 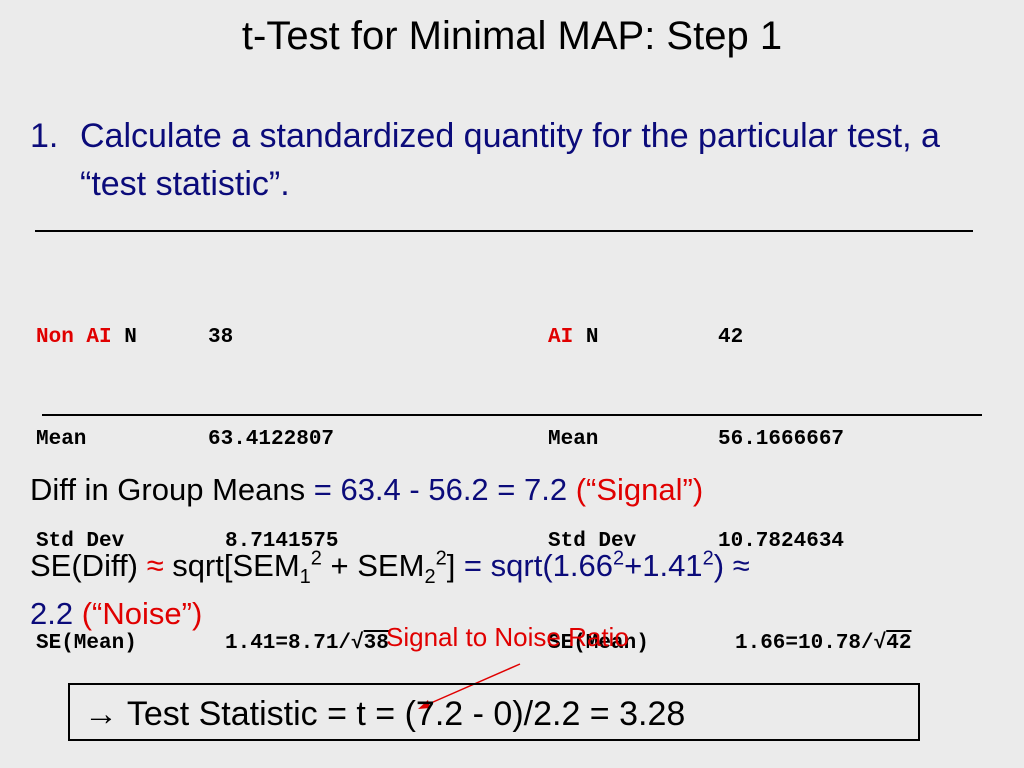 What do you see at coordinates (130, 337) in the screenshot?
I see `left-n-label: N` at bounding box center [130, 337].